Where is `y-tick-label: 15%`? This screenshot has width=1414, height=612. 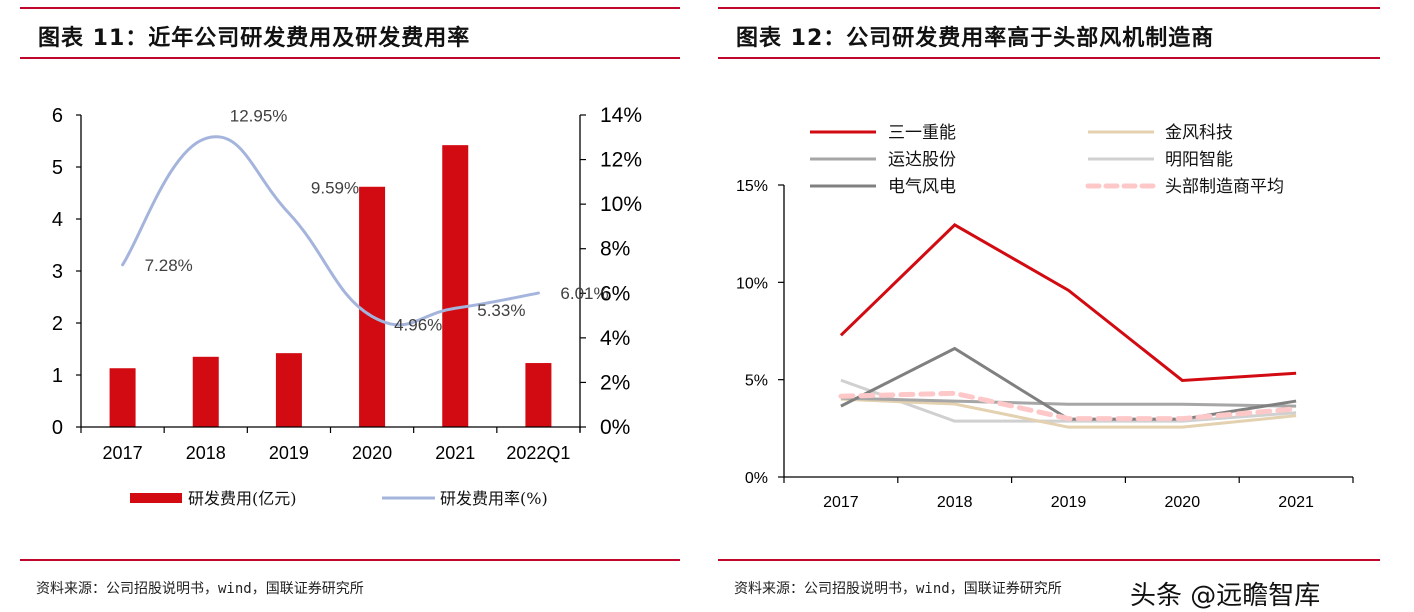 y-tick-label: 15% is located at coordinates (752, 186).